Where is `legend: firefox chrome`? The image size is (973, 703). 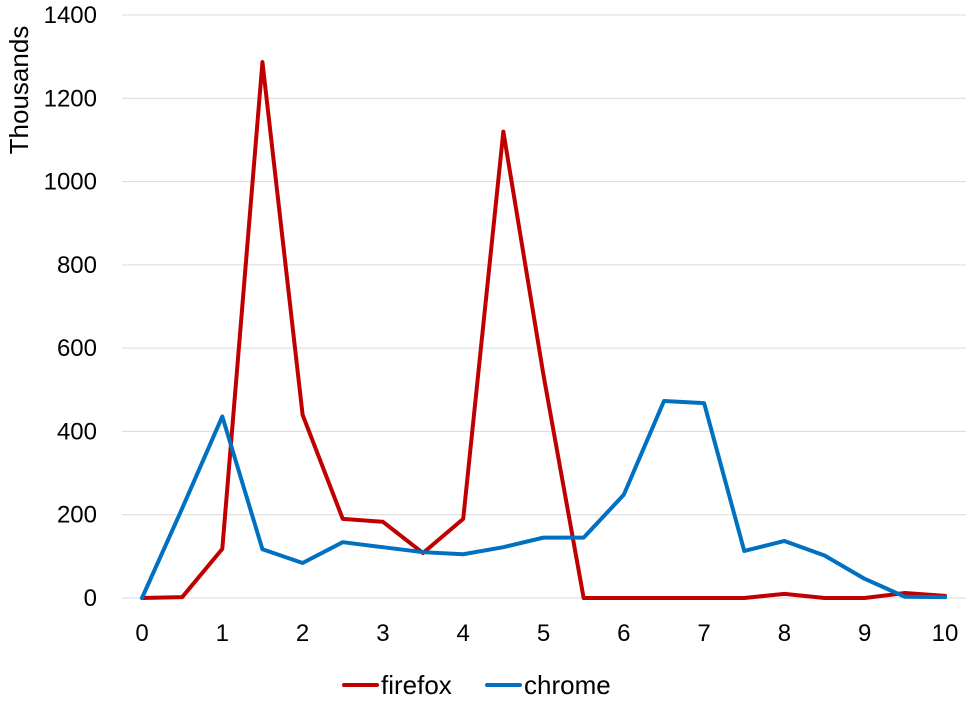 legend: firefox chrome is located at coordinates (476, 685).